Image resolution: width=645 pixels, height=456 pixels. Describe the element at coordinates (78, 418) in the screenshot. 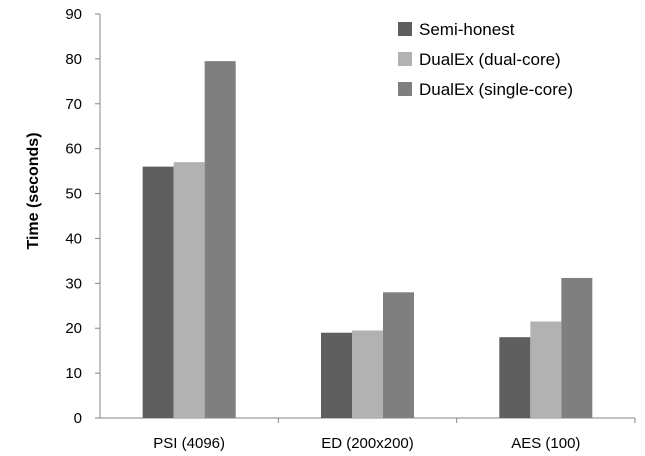

I see `y-tick-label: 0` at that location.